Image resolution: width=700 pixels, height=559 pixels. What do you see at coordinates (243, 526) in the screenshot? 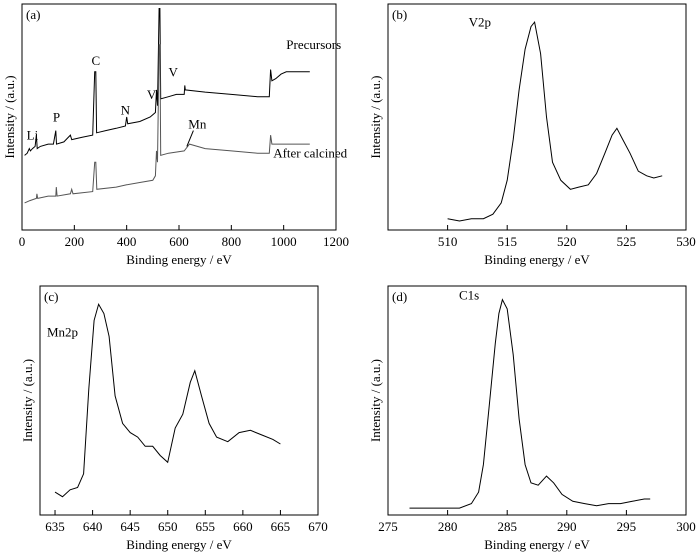
I see `x-tick-label: 660` at bounding box center [243, 526].